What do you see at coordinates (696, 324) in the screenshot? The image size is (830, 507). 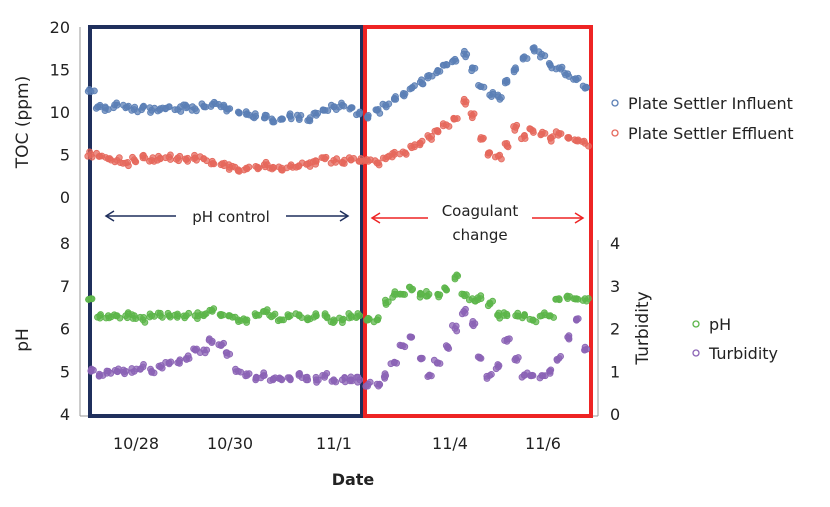 I see `legend-marker-ph` at bounding box center [696, 324].